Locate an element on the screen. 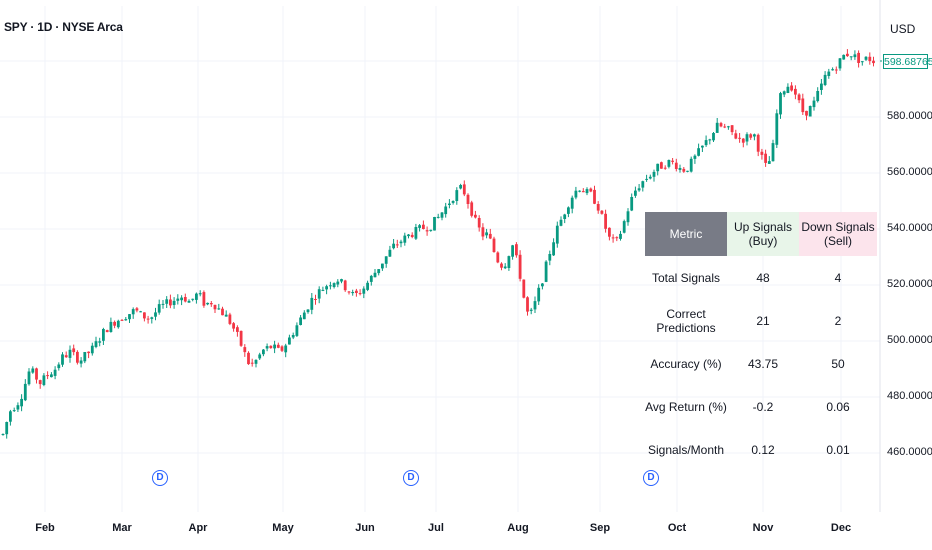 This screenshot has width=932, height=550. x-tick-label: Feb is located at coordinates (45, 528).